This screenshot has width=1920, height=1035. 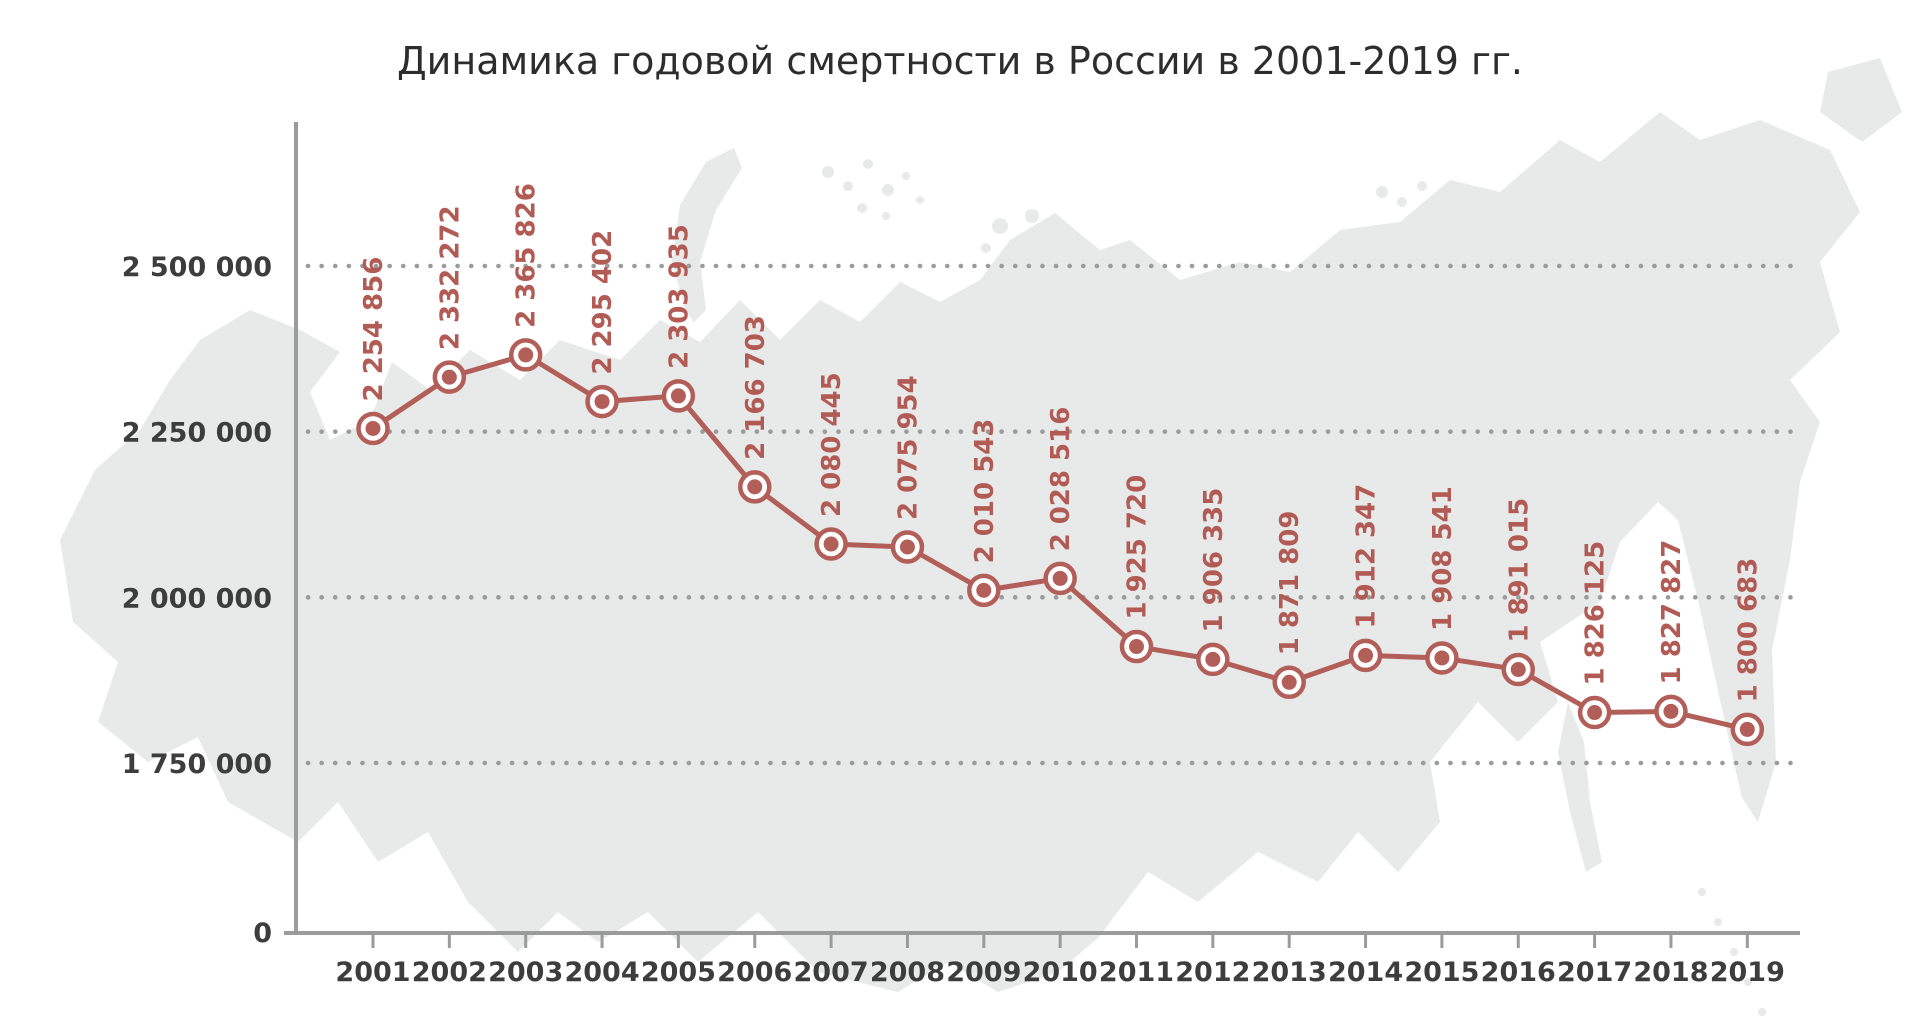 What do you see at coordinates (197, 267) in the screenshot?
I see `y-axis-label: 2 500 000` at bounding box center [197, 267].